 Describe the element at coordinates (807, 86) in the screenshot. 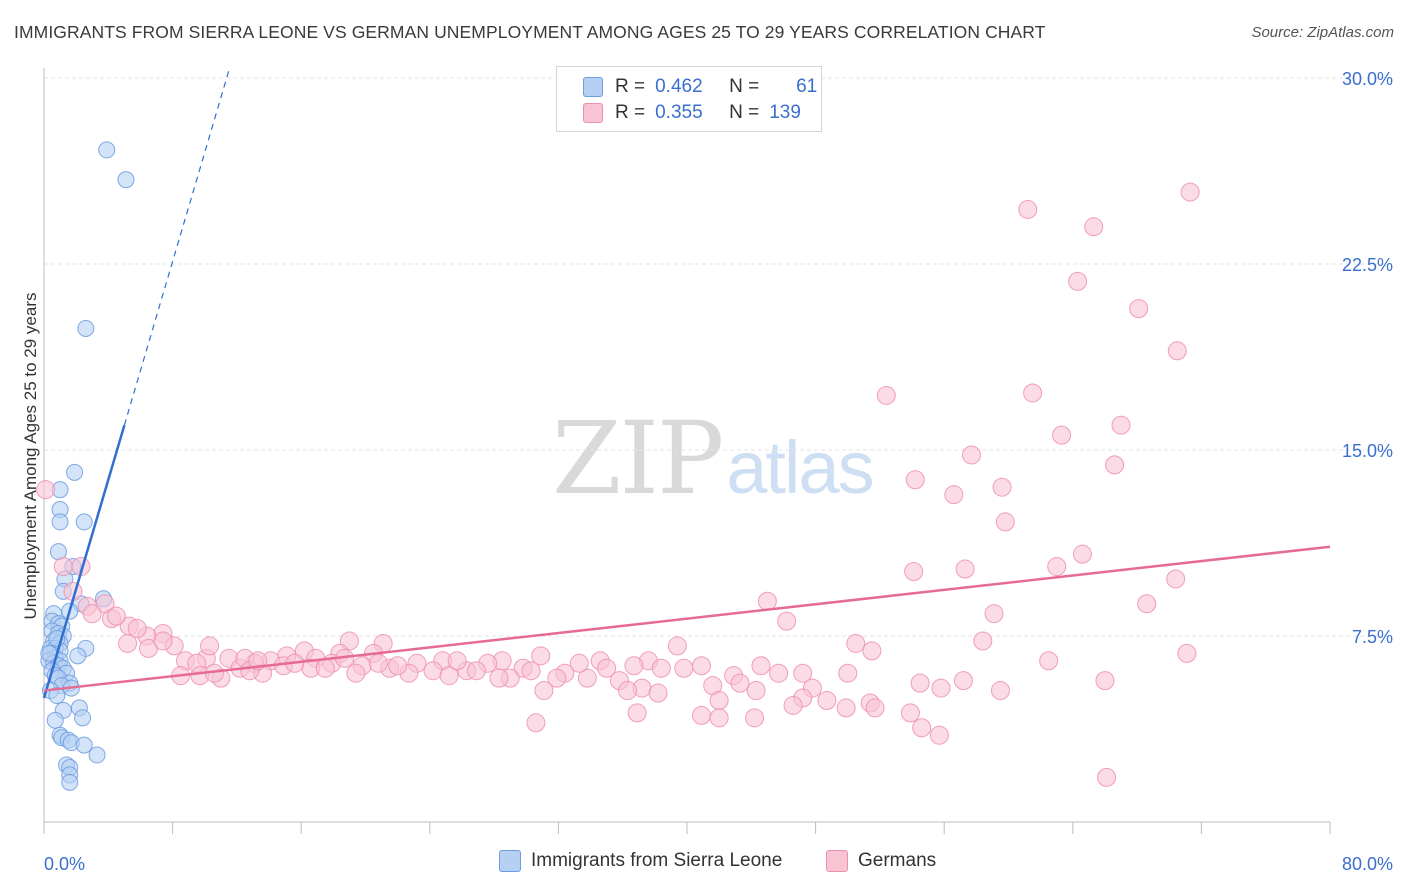

I see `n-value: 61` at that location.